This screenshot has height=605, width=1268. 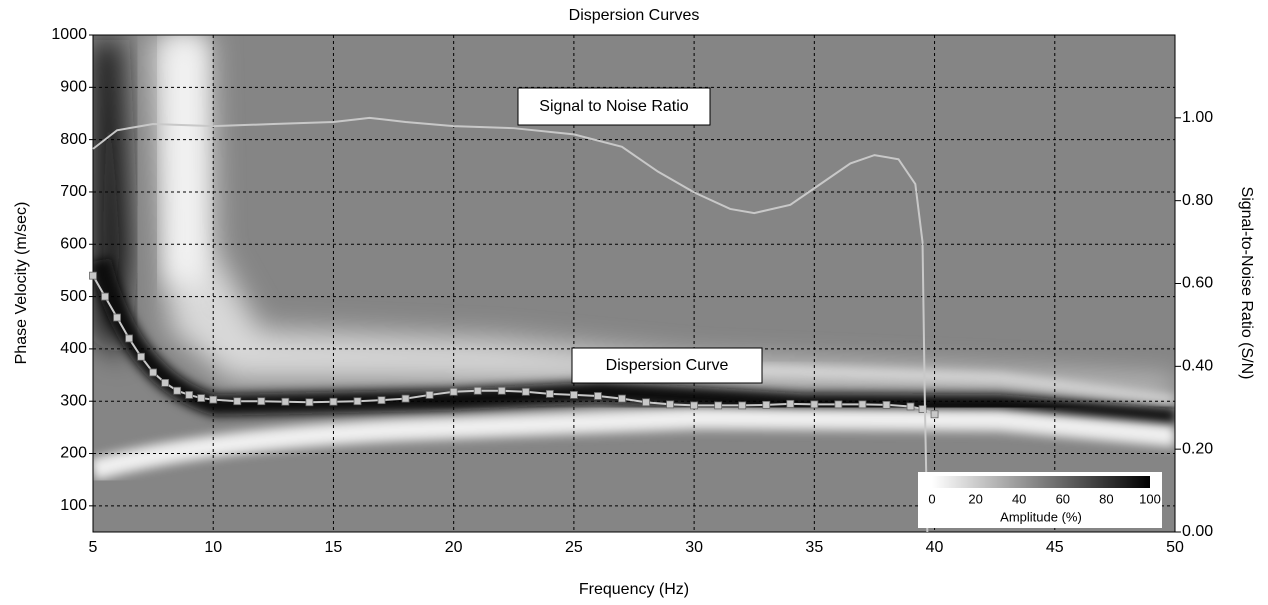 I want to click on y-axis-title: Phase Velocity (m/sec), so click(x=21, y=283).